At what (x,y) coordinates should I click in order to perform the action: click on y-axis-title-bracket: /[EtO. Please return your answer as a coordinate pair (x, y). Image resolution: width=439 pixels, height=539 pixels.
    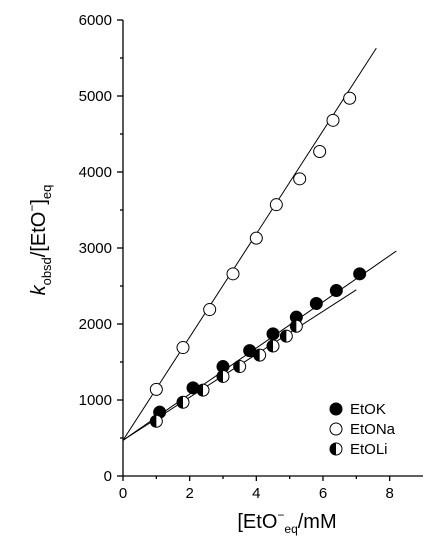
    Looking at the image, I should click on (39, 235).